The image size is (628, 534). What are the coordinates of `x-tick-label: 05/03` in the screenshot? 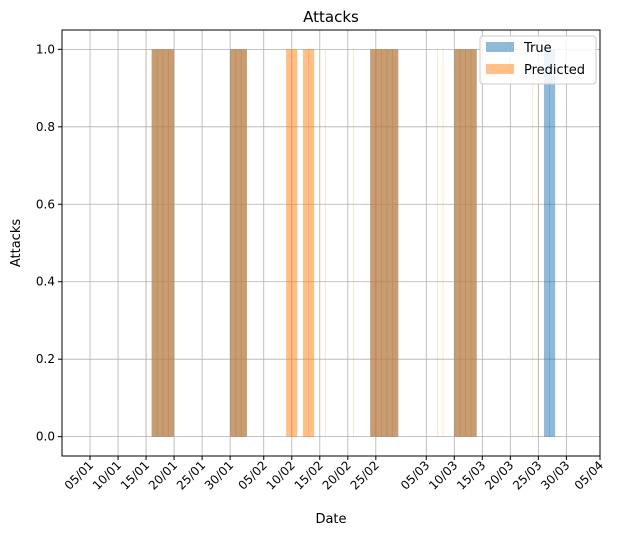 It's located at (415, 475).